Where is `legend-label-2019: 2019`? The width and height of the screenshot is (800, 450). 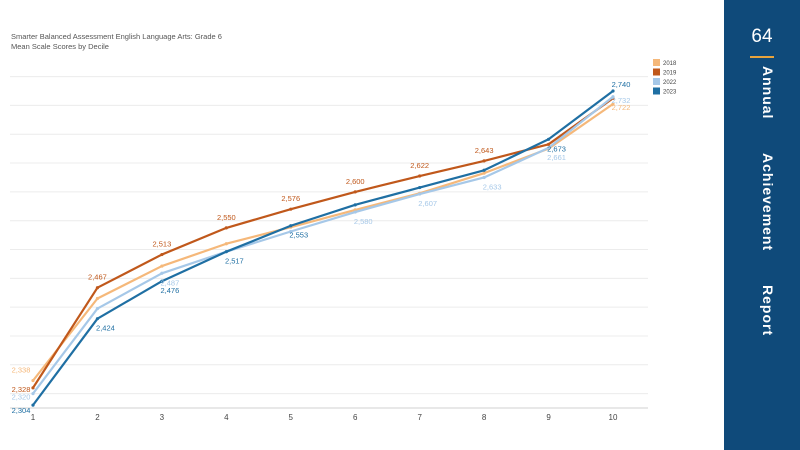 legend-label-2019: 2019 is located at coordinates (670, 74).